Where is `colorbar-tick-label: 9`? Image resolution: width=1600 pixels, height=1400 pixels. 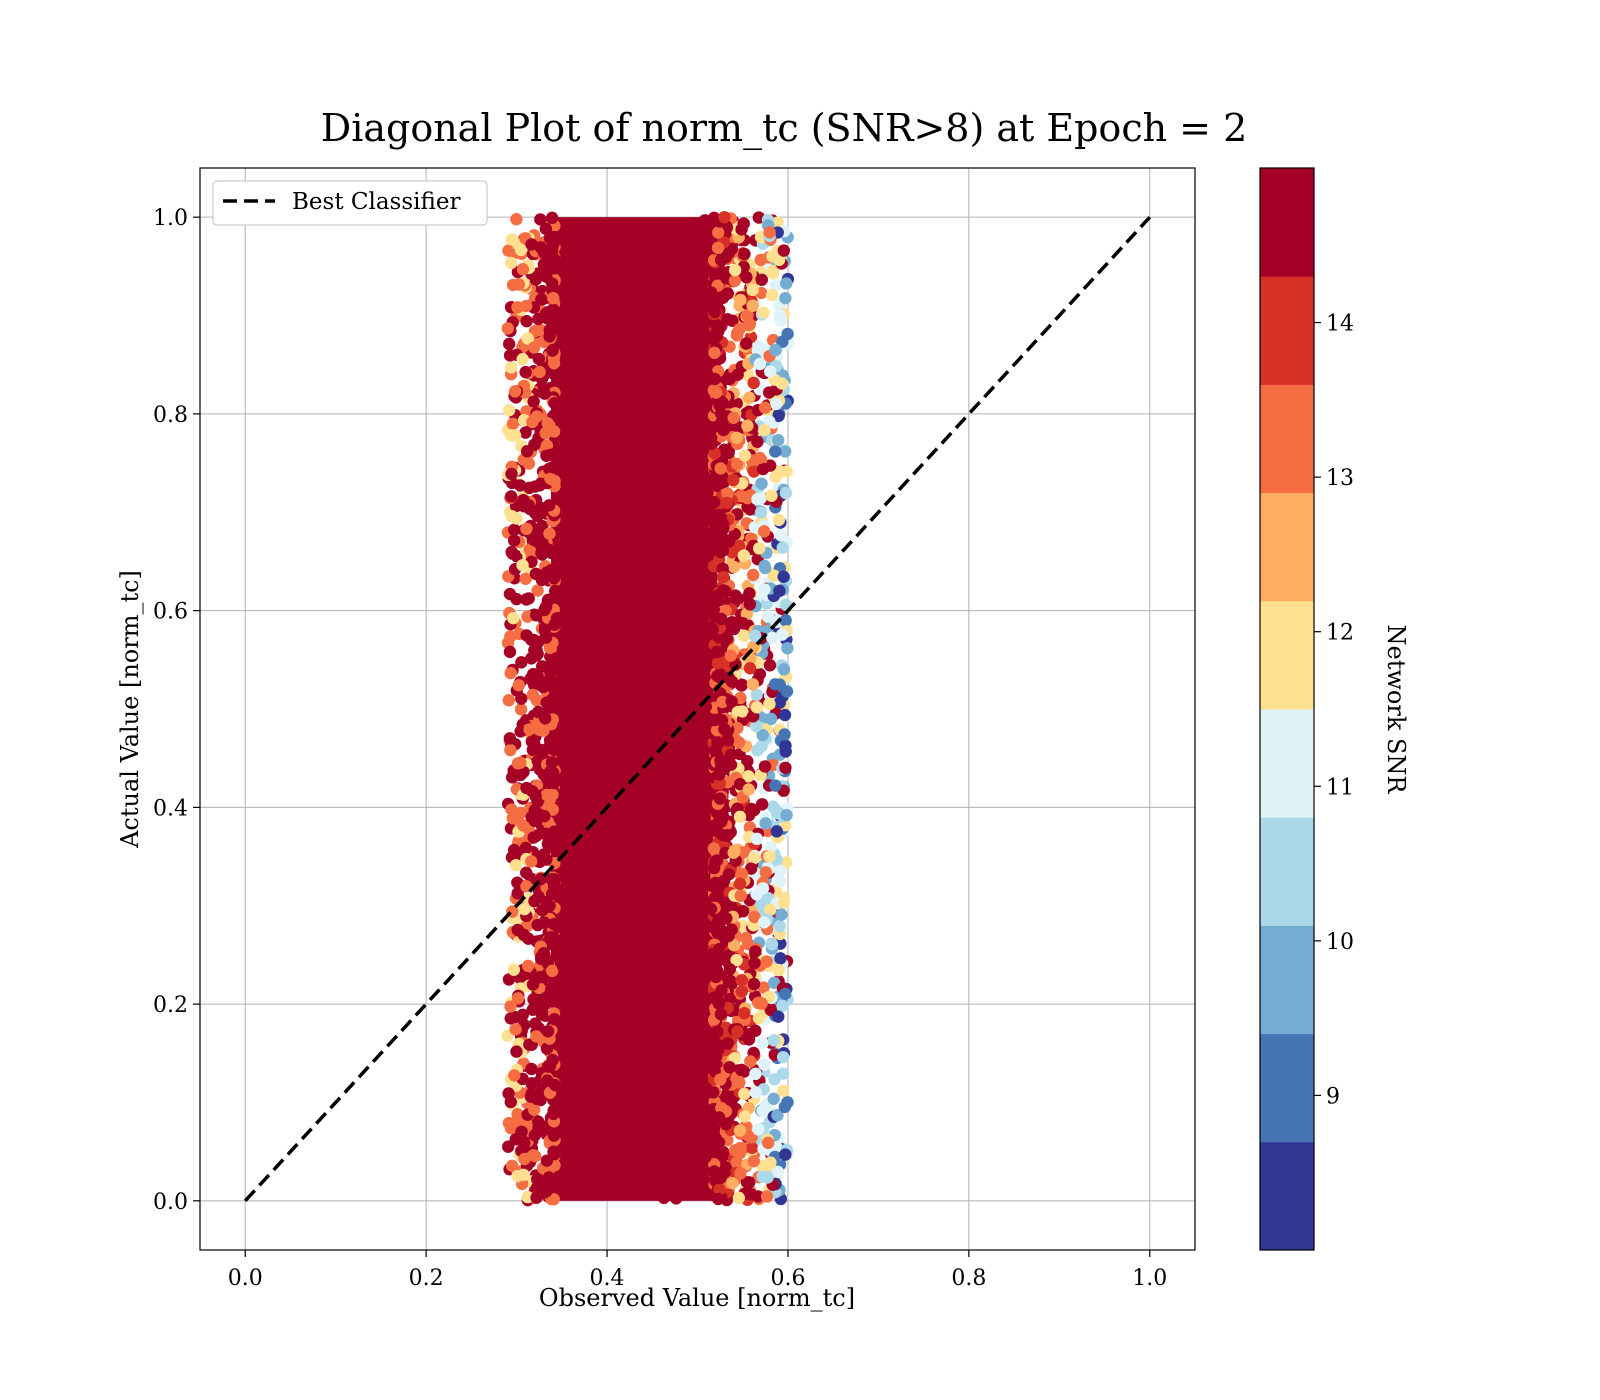 colorbar-tick-label: 9 is located at coordinates (1333, 1096).